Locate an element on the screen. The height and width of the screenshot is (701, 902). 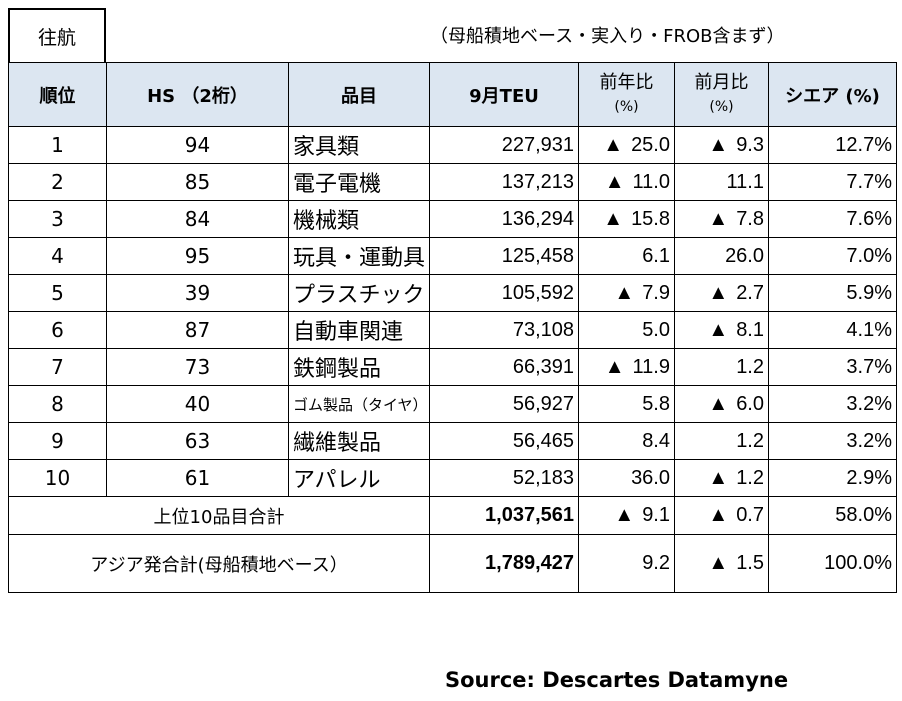
hs-code-cell: 63 is located at coordinates (197, 441).